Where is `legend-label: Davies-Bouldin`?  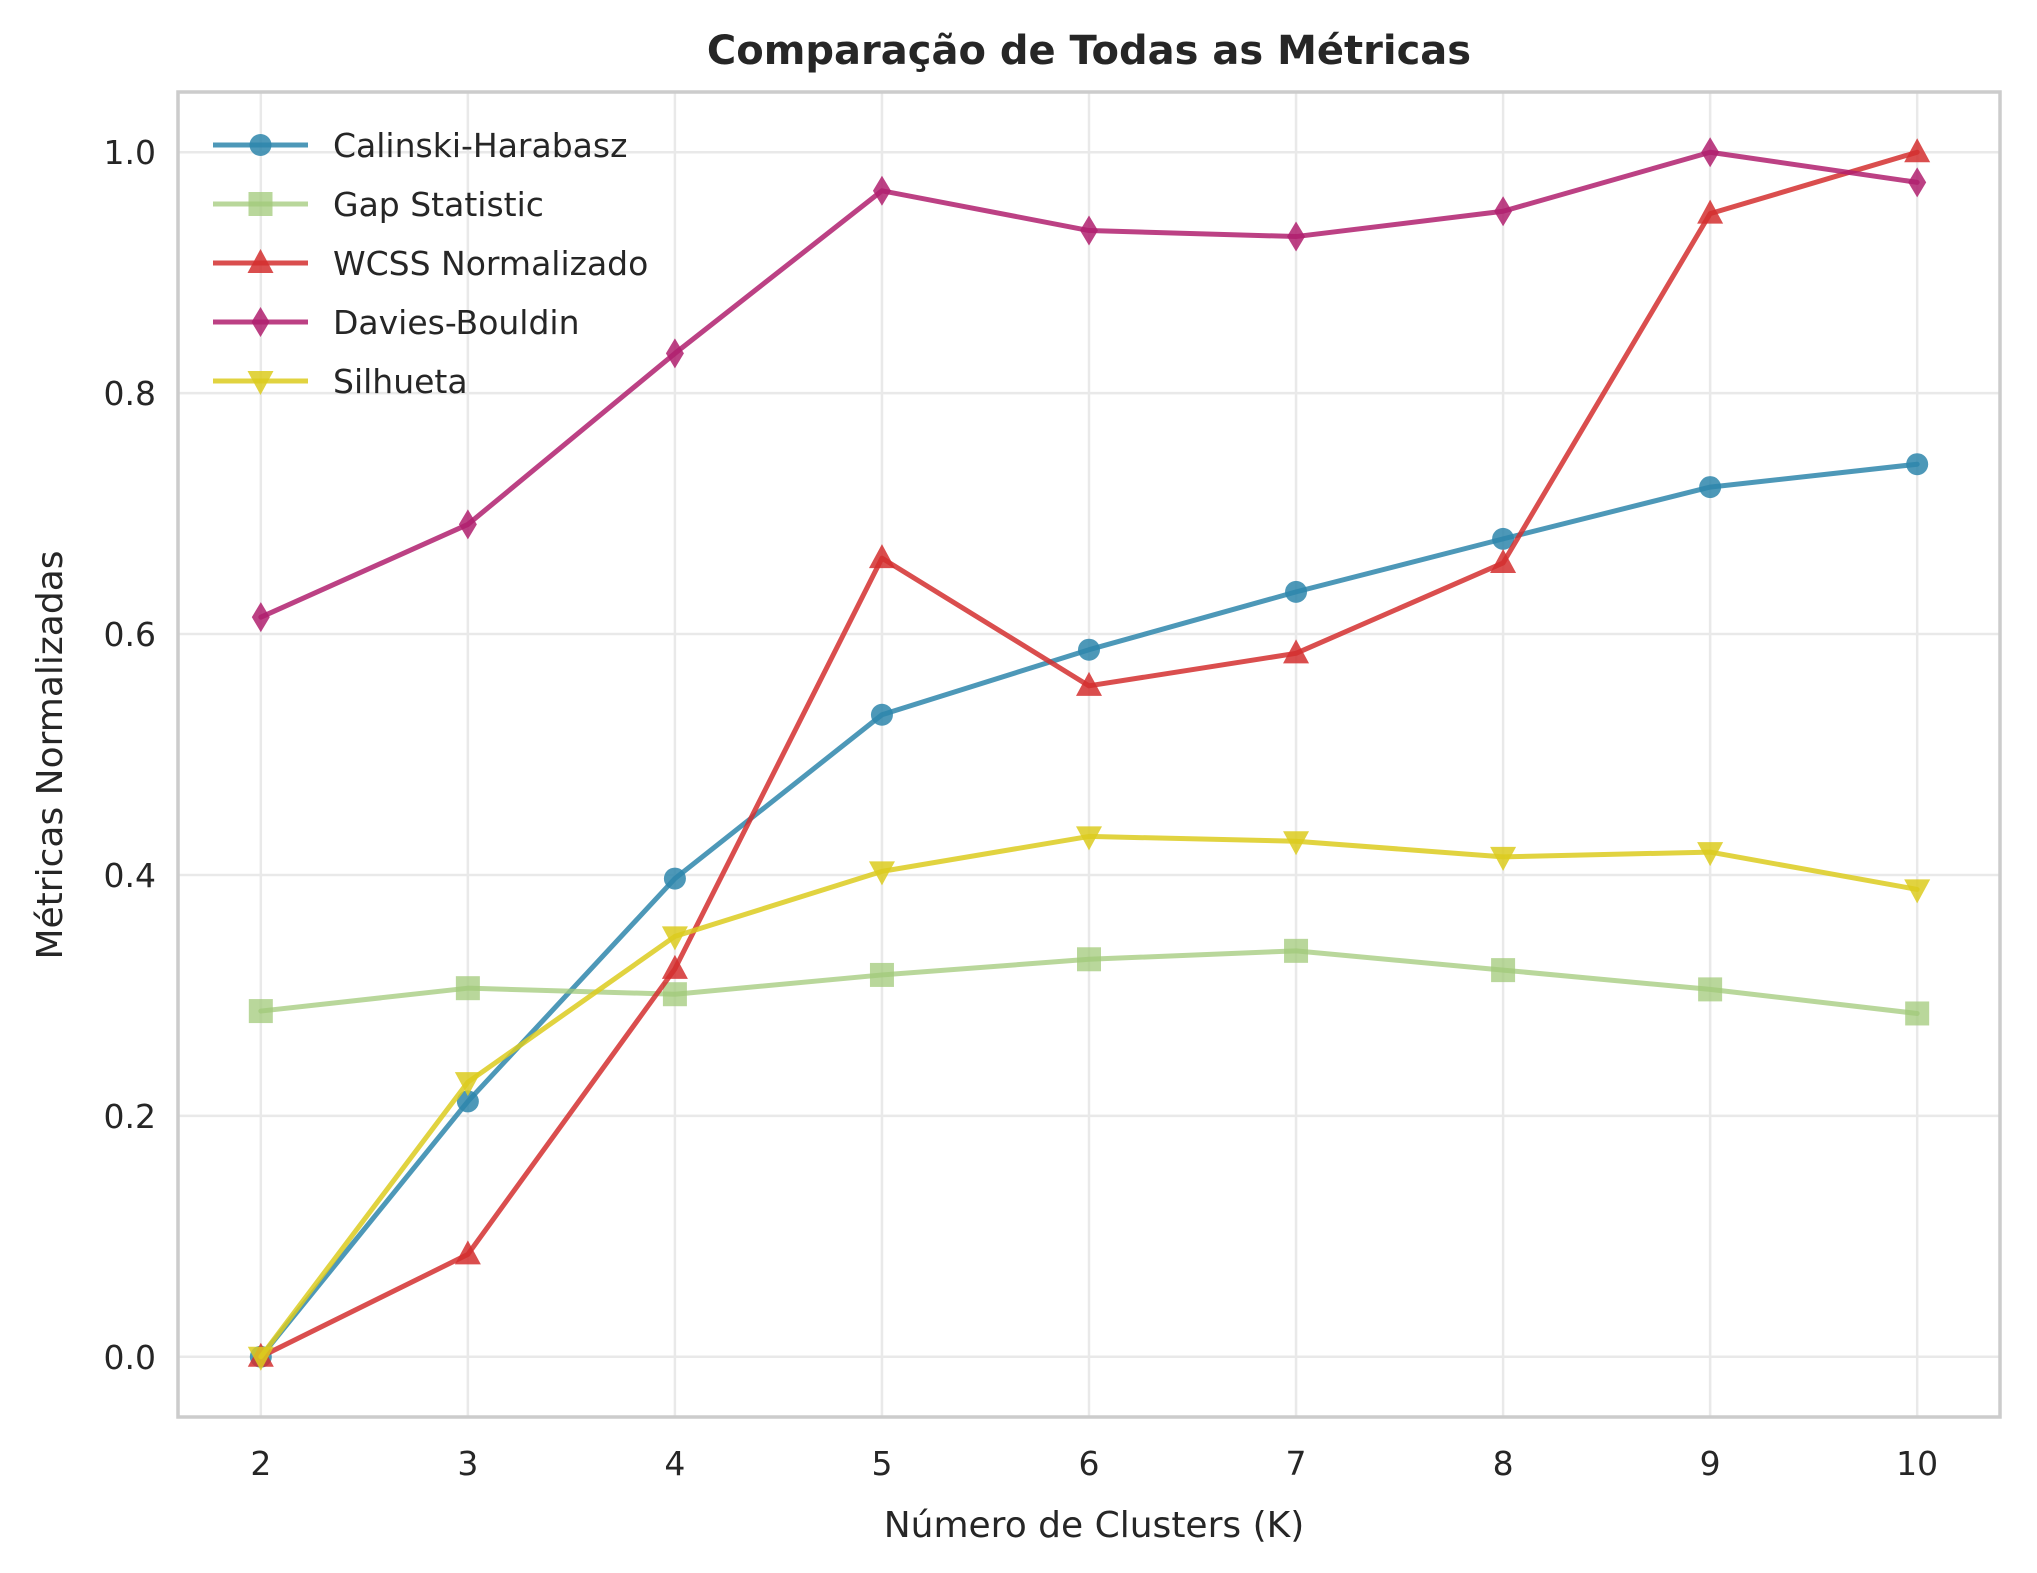
legend-label: Davies-Bouldin is located at coordinates (456, 322).